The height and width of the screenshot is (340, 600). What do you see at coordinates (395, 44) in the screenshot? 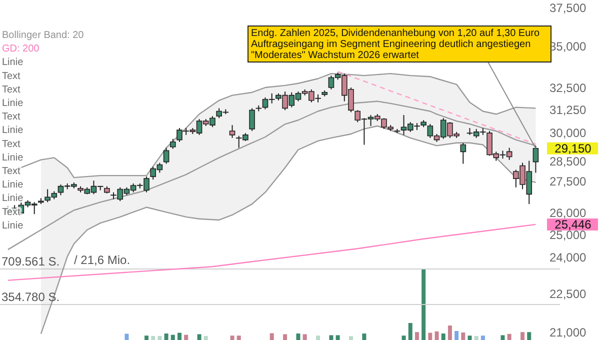
I see `annotation: Endg. Zahlen 2025, Dividendenanhebung von 1,20 auf 1,30 Euro Auftragseingang im Segment Engineering deutlich angestiegen "Moderates" Wachstum 2026 erwartet` at bounding box center [395, 44].